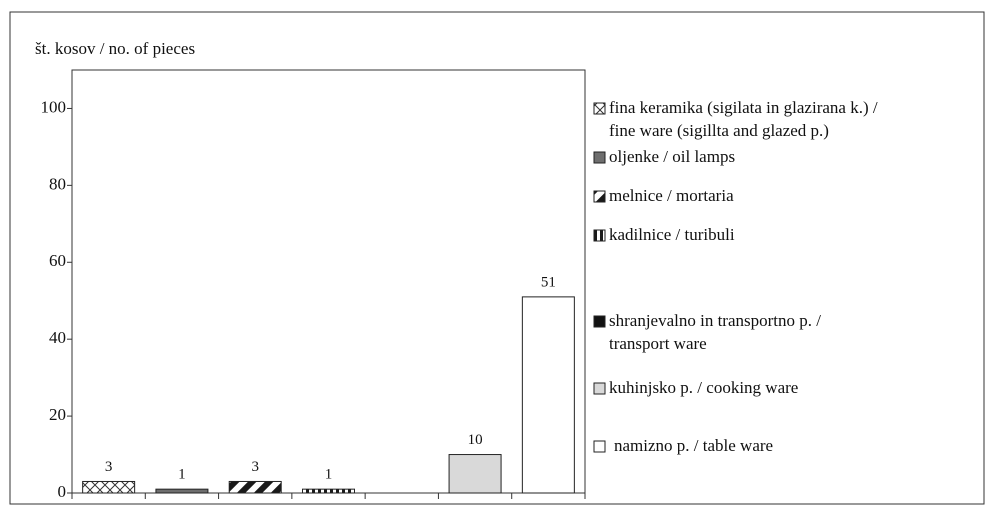  I want to click on y-tick-label: 0, so click(62, 491).